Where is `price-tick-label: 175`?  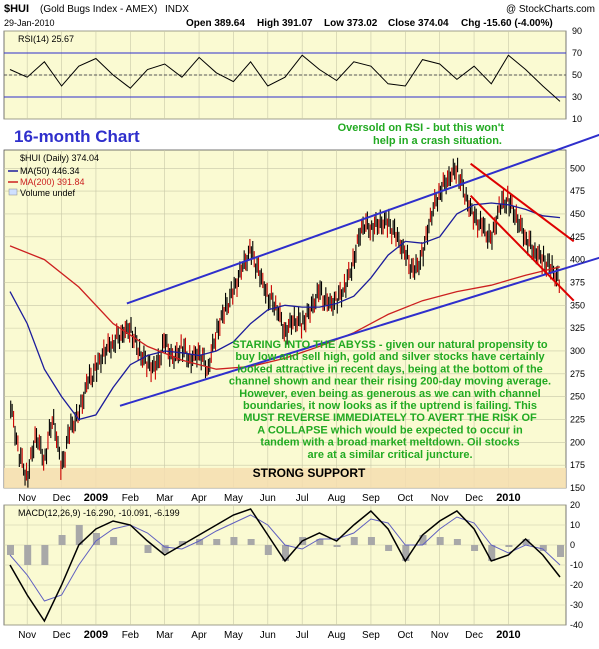 price-tick-label: 175 is located at coordinates (577, 465).